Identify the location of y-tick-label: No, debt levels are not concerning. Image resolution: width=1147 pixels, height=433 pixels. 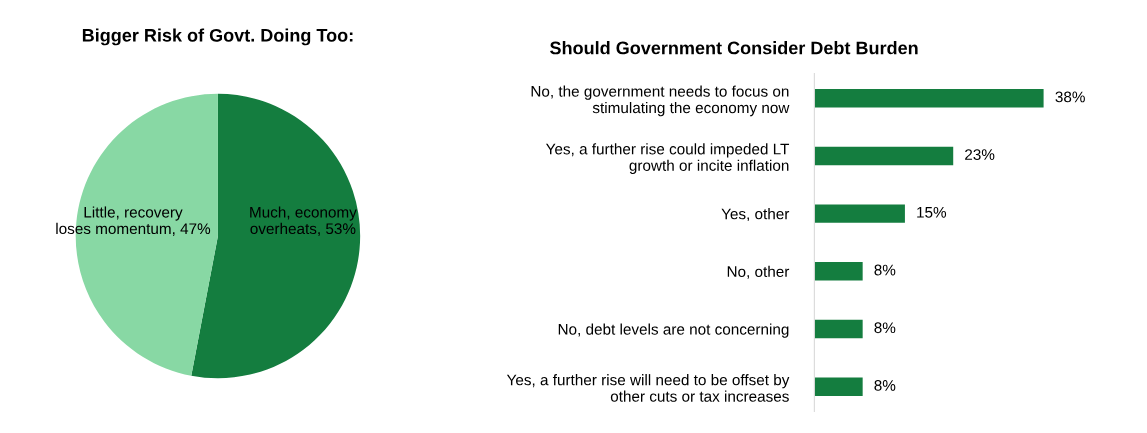
(673, 330).